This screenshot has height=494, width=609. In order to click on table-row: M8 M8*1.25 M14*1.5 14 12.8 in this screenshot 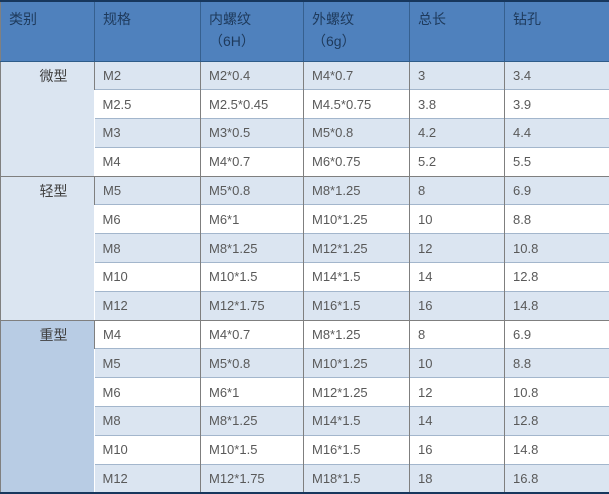, I will do `click(305, 421)`.